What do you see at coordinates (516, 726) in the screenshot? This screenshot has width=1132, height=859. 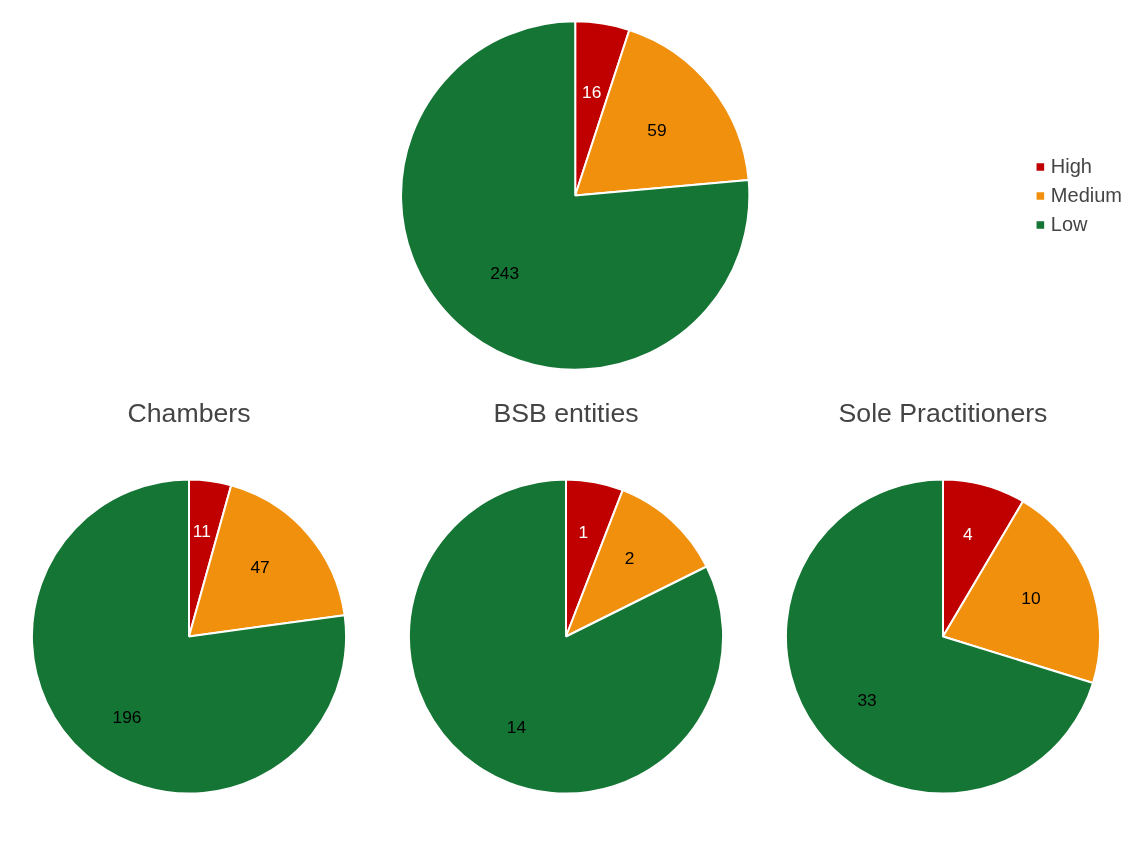 I see `data-label: 14` at bounding box center [516, 726].